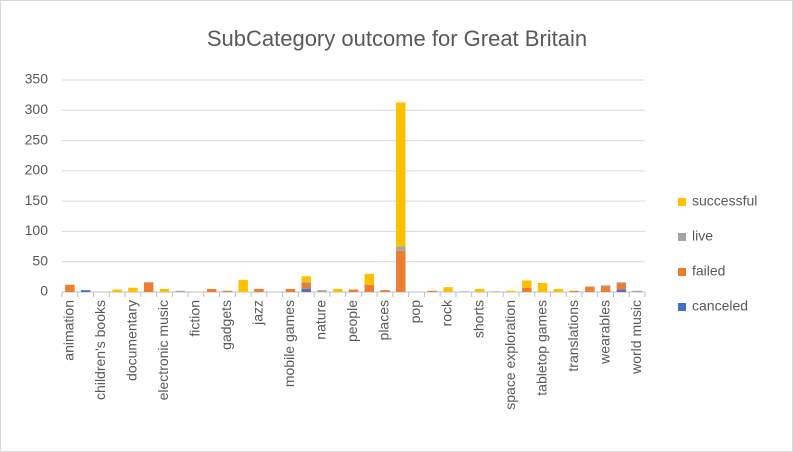 The width and height of the screenshot is (793, 452). I want to click on y-tick-label: 200, so click(37, 170).